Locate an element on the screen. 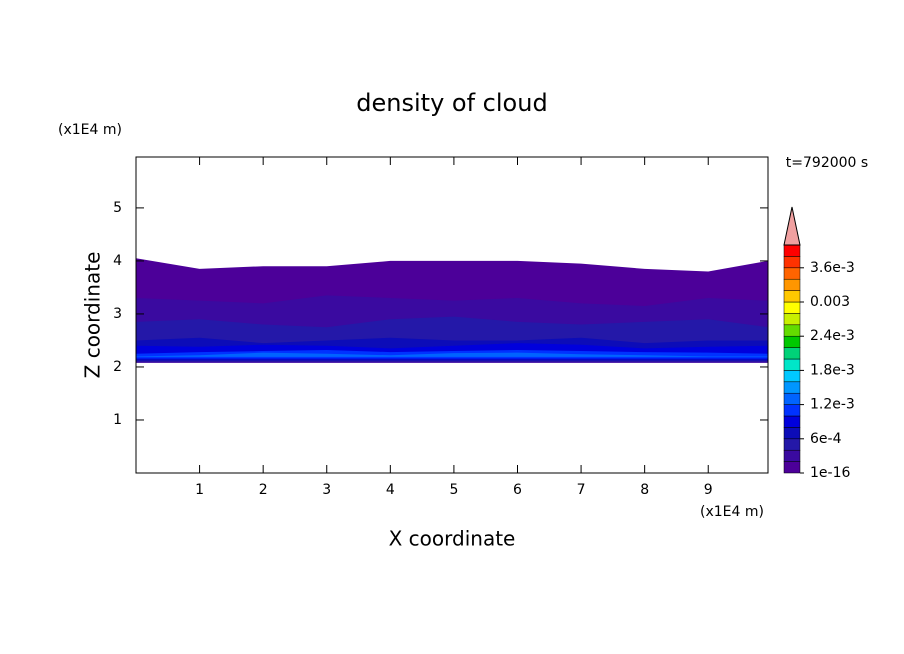  x-tick-label: 7 is located at coordinates (581, 490).